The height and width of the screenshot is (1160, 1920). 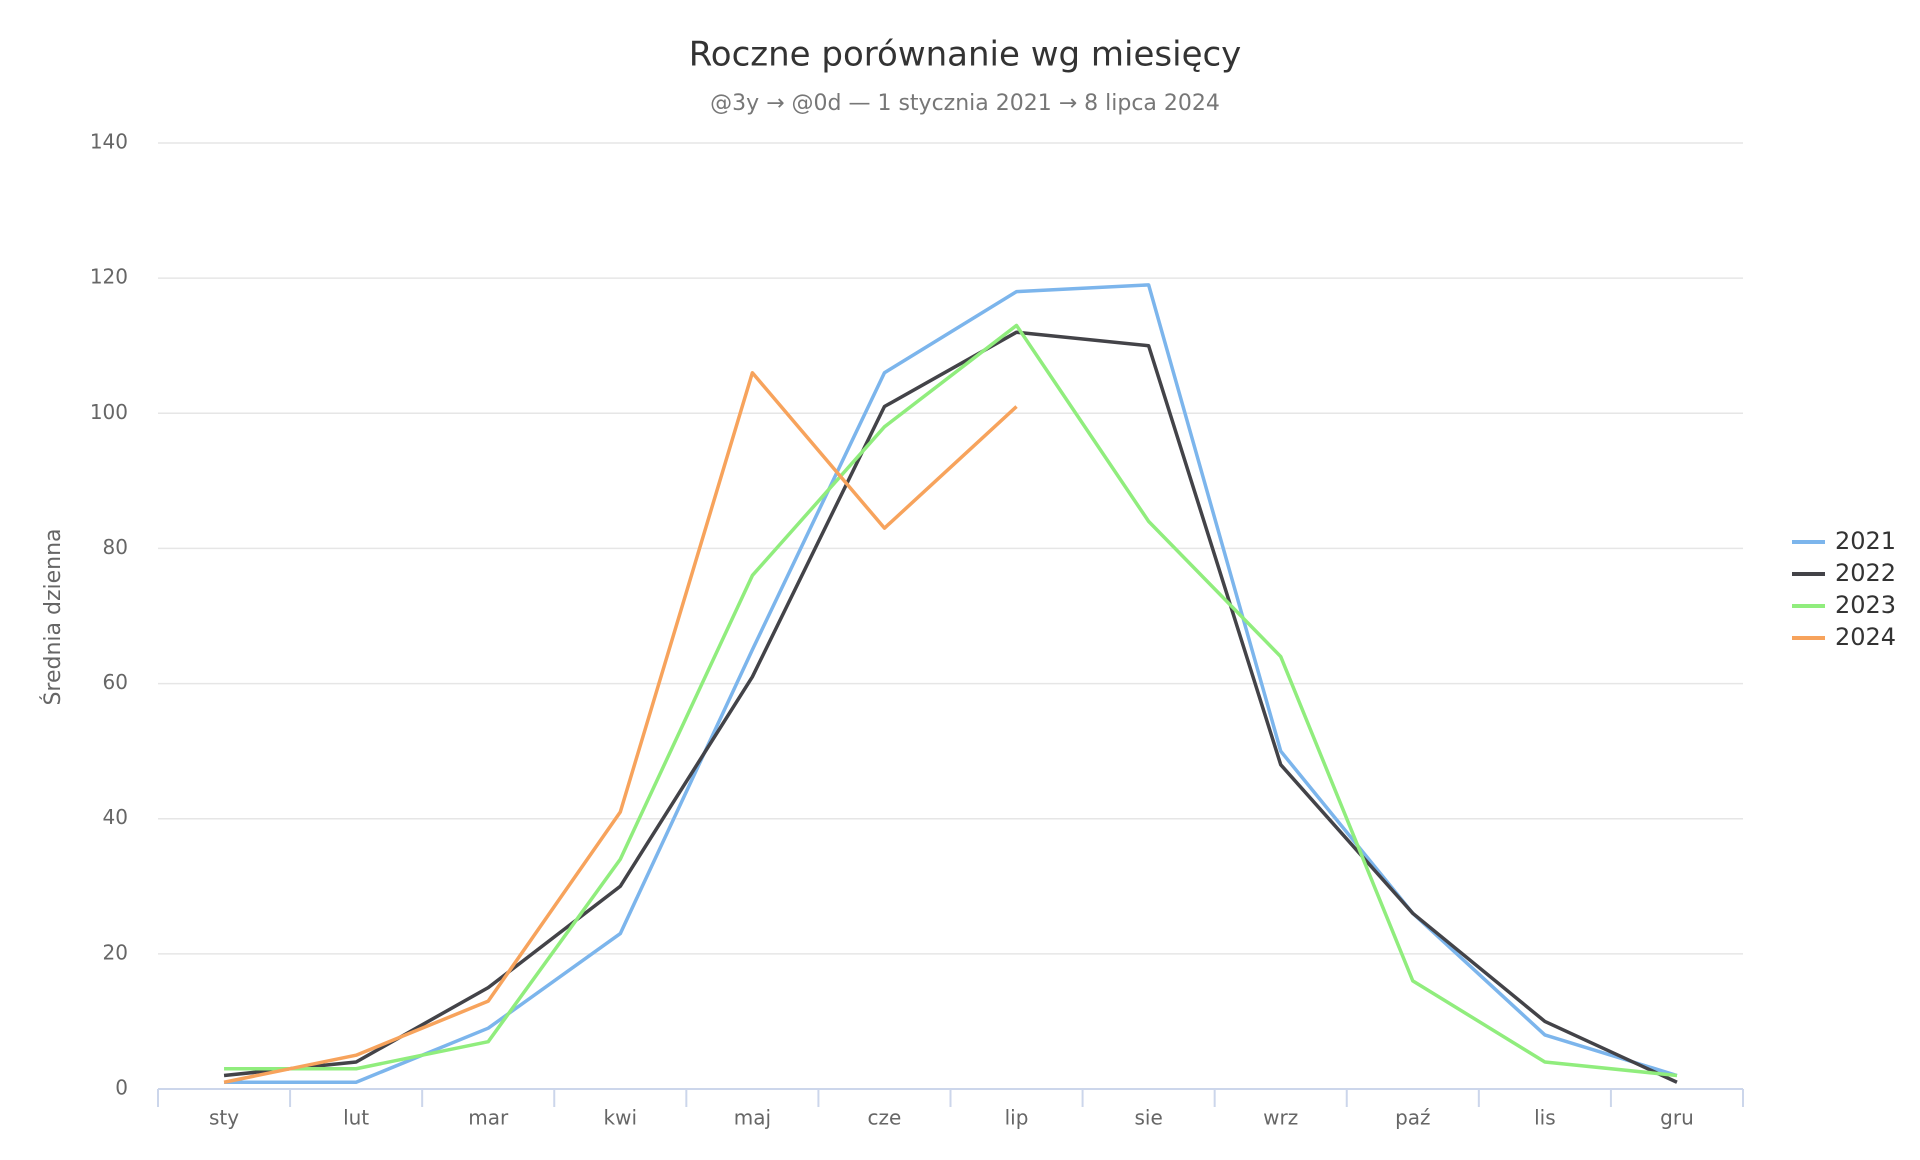 I want to click on legend-label: 2022, so click(x=1865, y=573).